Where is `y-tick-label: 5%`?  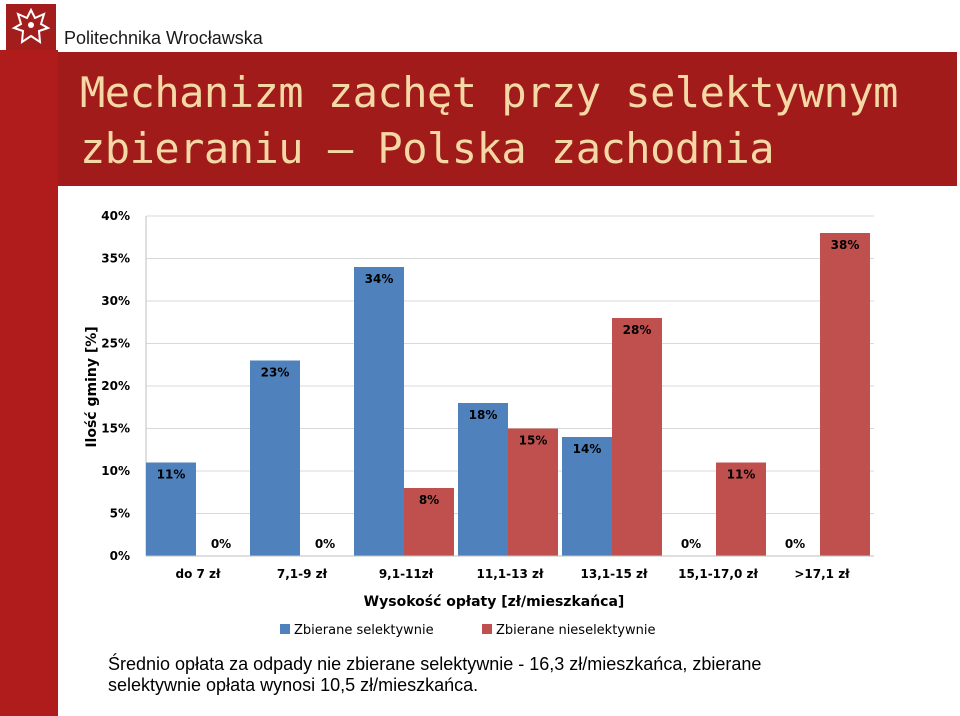
y-tick-label: 5% is located at coordinates (120, 514).